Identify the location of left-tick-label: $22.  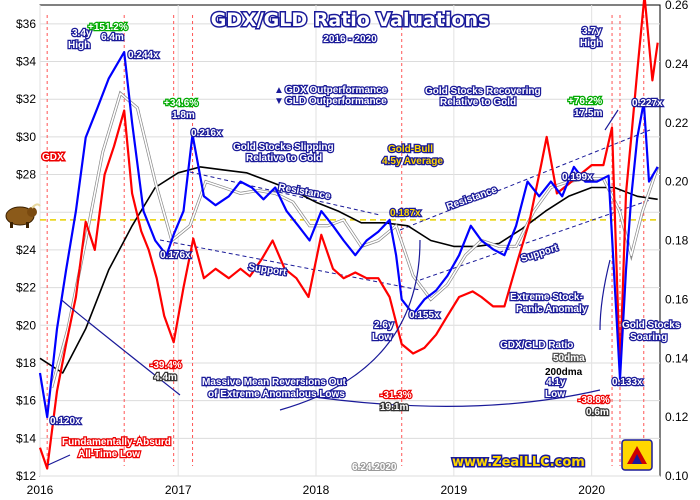
(26, 288).